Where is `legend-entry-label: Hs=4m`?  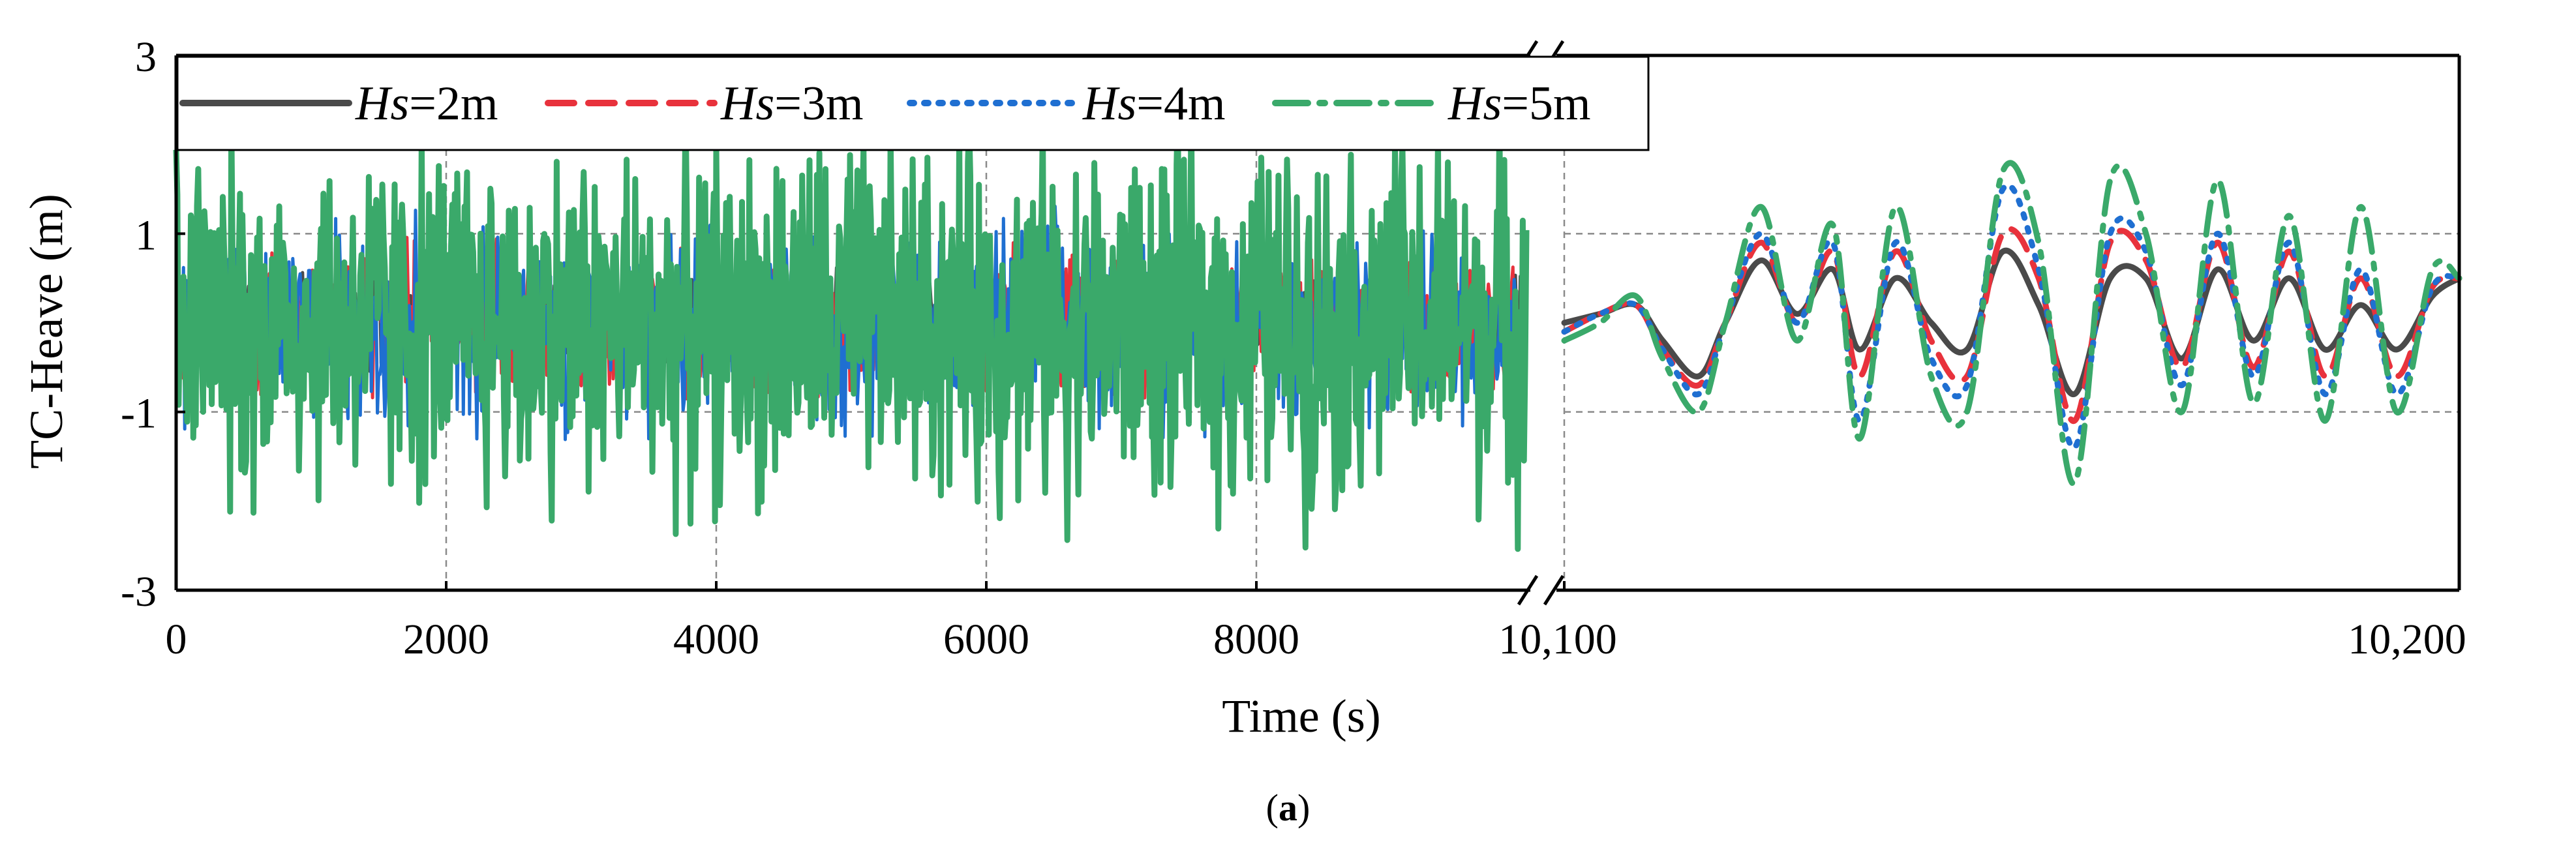
legend-entry-label: Hs=4m is located at coordinates (1154, 103).